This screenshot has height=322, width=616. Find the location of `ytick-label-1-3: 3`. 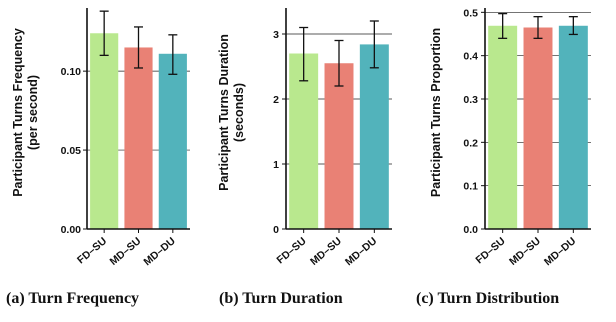

ytick-label-1-3: 3 is located at coordinates (276, 35).